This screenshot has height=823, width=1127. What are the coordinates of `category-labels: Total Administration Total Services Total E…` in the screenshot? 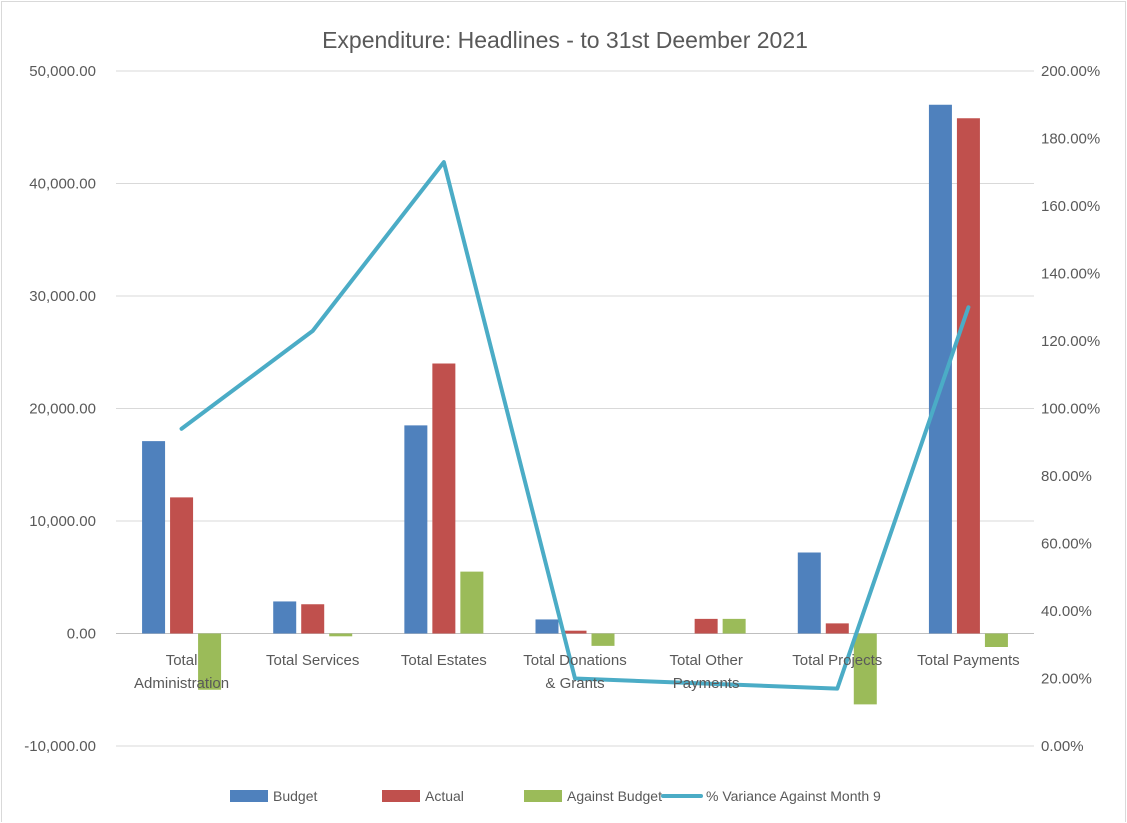 It's located at (577, 672).